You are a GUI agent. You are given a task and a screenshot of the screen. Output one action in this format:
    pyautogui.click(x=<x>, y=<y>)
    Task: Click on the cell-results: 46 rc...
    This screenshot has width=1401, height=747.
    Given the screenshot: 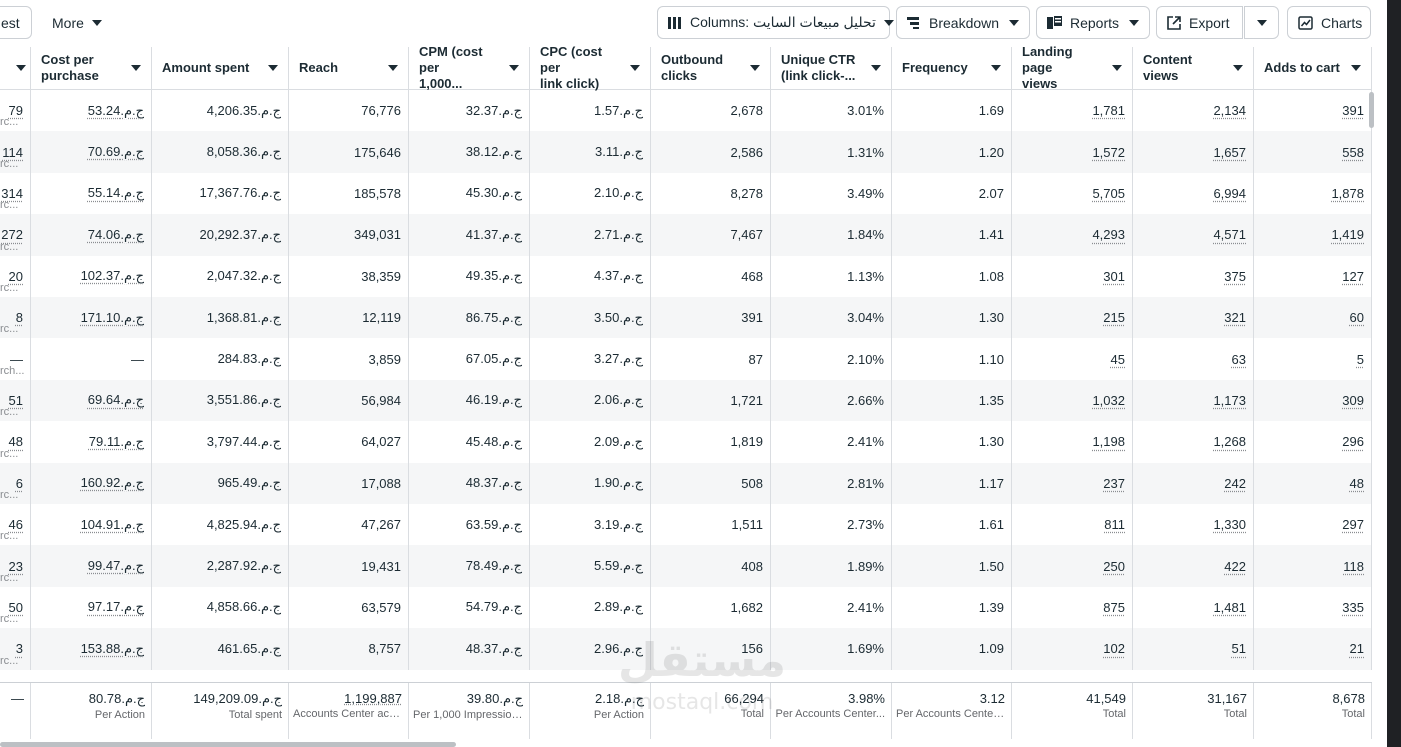 What is the action you would take?
    pyautogui.click(x=15, y=525)
    